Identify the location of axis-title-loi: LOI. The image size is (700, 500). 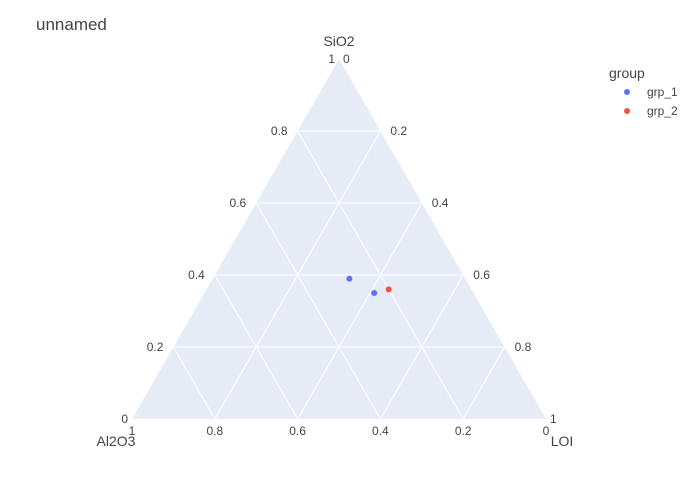
(562, 441).